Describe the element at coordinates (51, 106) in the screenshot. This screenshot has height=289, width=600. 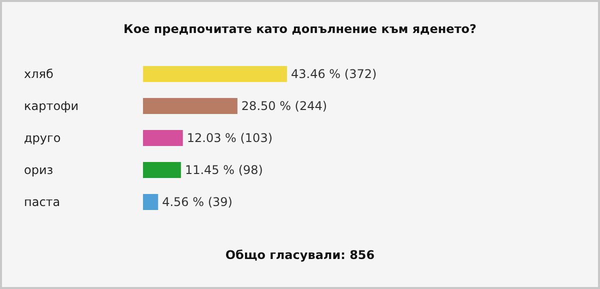
I see `y-tick-label: картофи` at that location.